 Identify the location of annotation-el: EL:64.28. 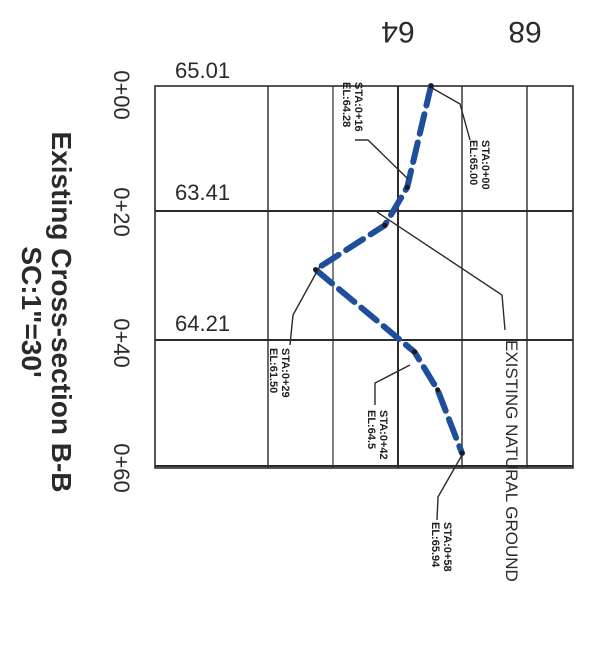
(346, 104).